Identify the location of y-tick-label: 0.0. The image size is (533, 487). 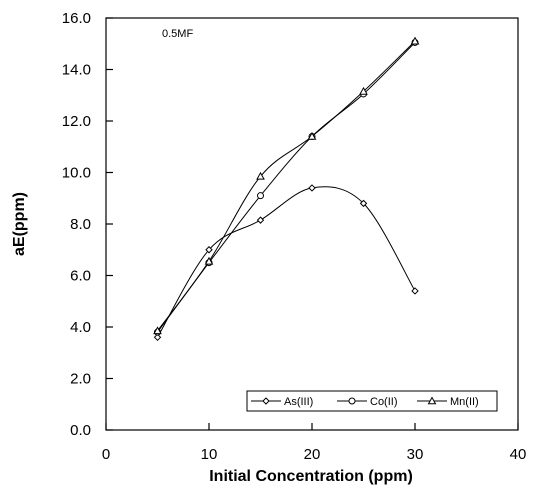
(80, 430).